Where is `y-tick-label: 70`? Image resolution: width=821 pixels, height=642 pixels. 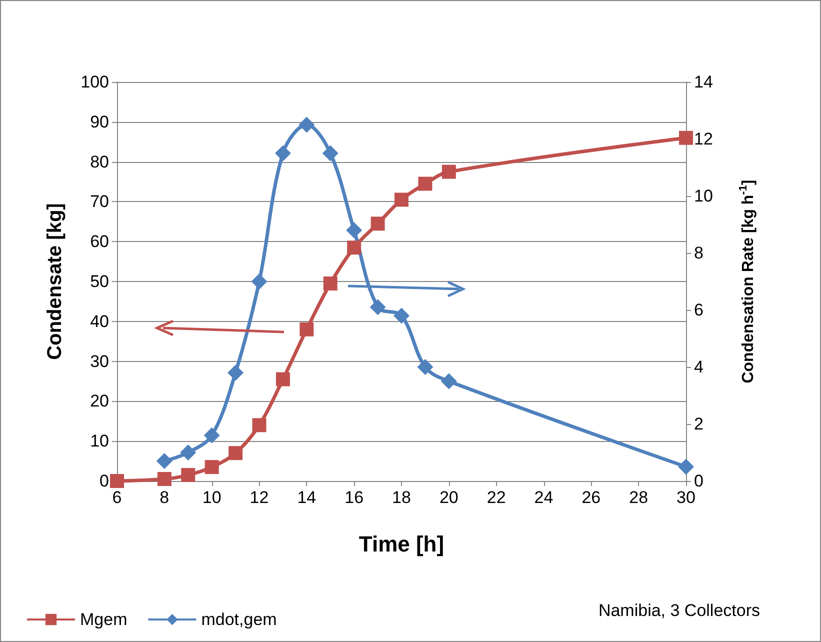 y-tick-label: 70 is located at coordinates (99, 202).